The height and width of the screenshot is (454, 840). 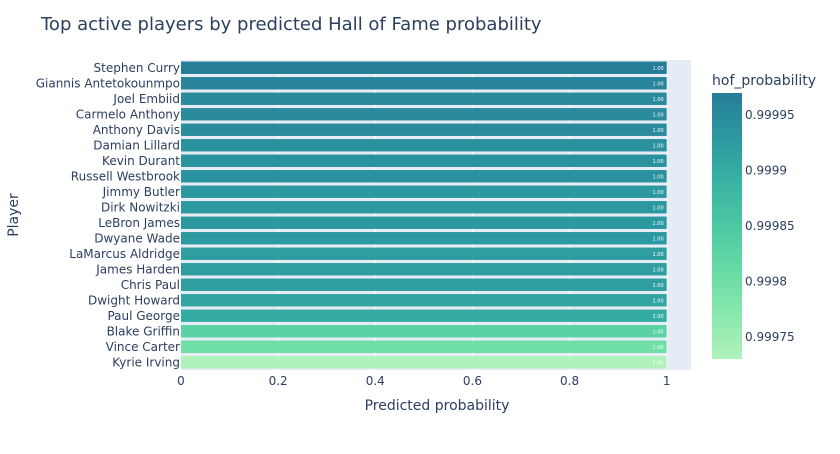 What do you see at coordinates (14, 215) in the screenshot?
I see `y-axis-title: Player` at bounding box center [14, 215].